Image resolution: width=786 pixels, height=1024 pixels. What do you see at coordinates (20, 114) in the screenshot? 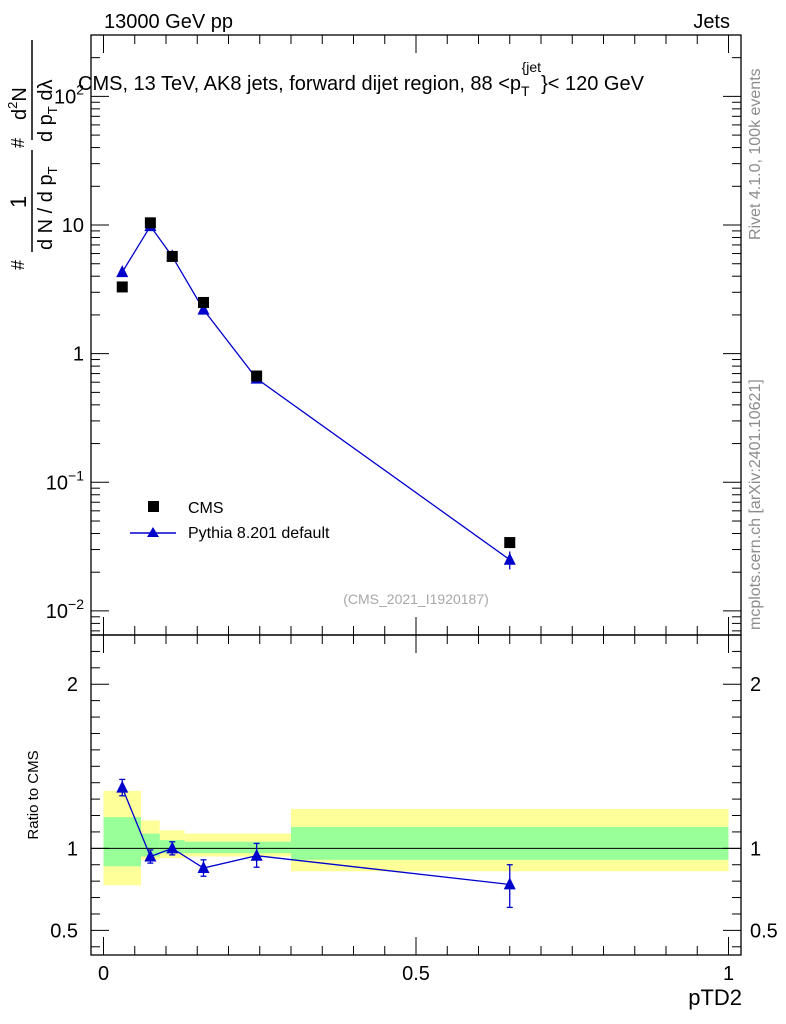
I see `ylabel-num-d: d` at bounding box center [20, 114].